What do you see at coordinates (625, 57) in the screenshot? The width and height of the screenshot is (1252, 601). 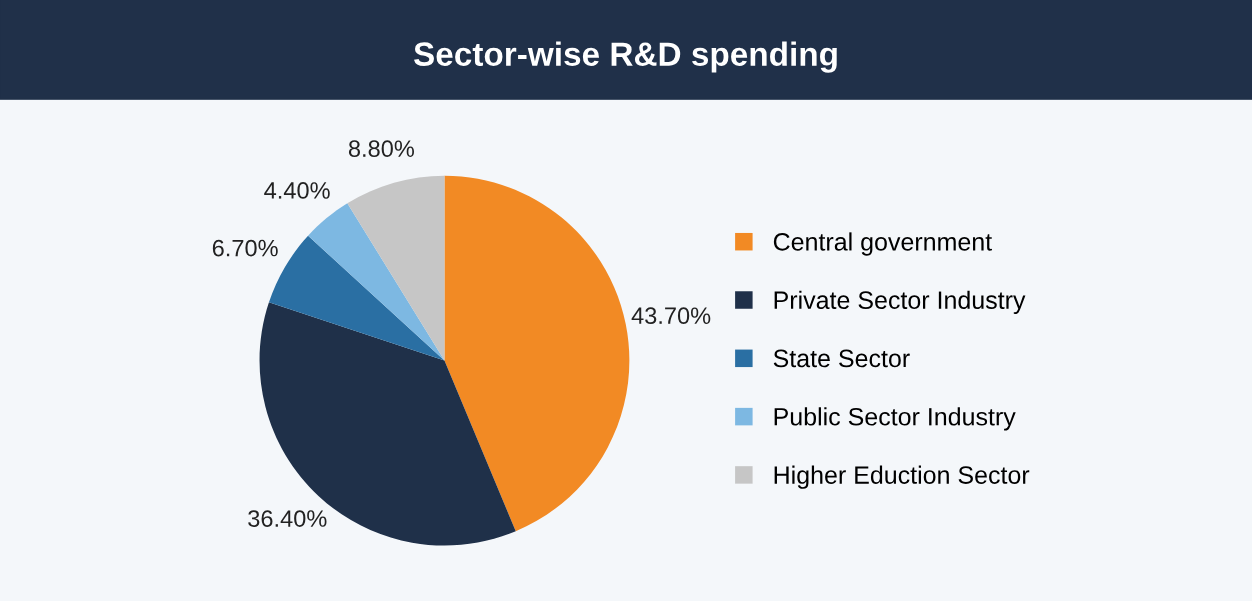 I see `chart-title: Sector-wise R&D spending` at bounding box center [625, 57].